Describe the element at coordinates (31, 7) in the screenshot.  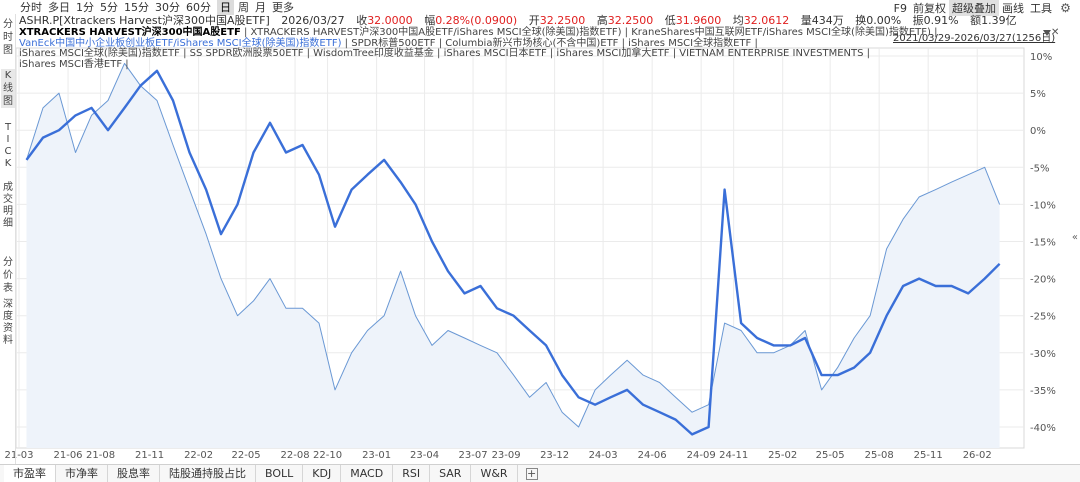
I see `period-tab: 分时` at that location.